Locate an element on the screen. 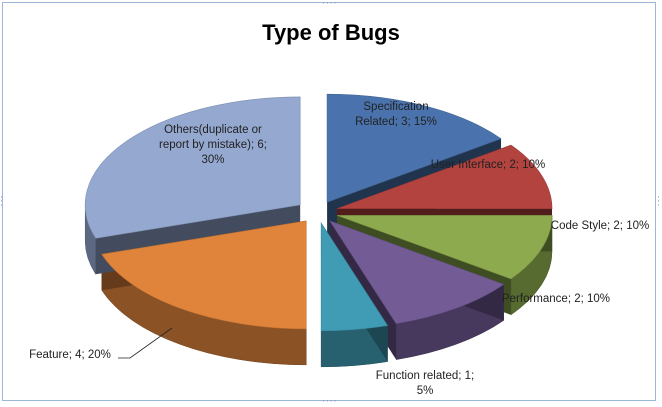  pie-slice-others-duplicate-or-report-by-mistake is located at coordinates (192, 167).